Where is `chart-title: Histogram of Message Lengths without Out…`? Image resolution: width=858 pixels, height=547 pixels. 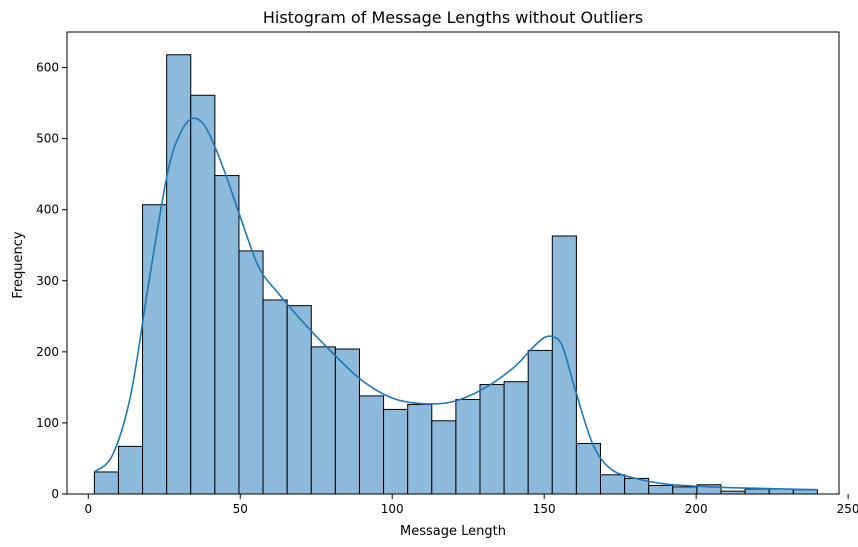 chart-title: Histogram of Message Lengths without Out… is located at coordinates (453, 17).